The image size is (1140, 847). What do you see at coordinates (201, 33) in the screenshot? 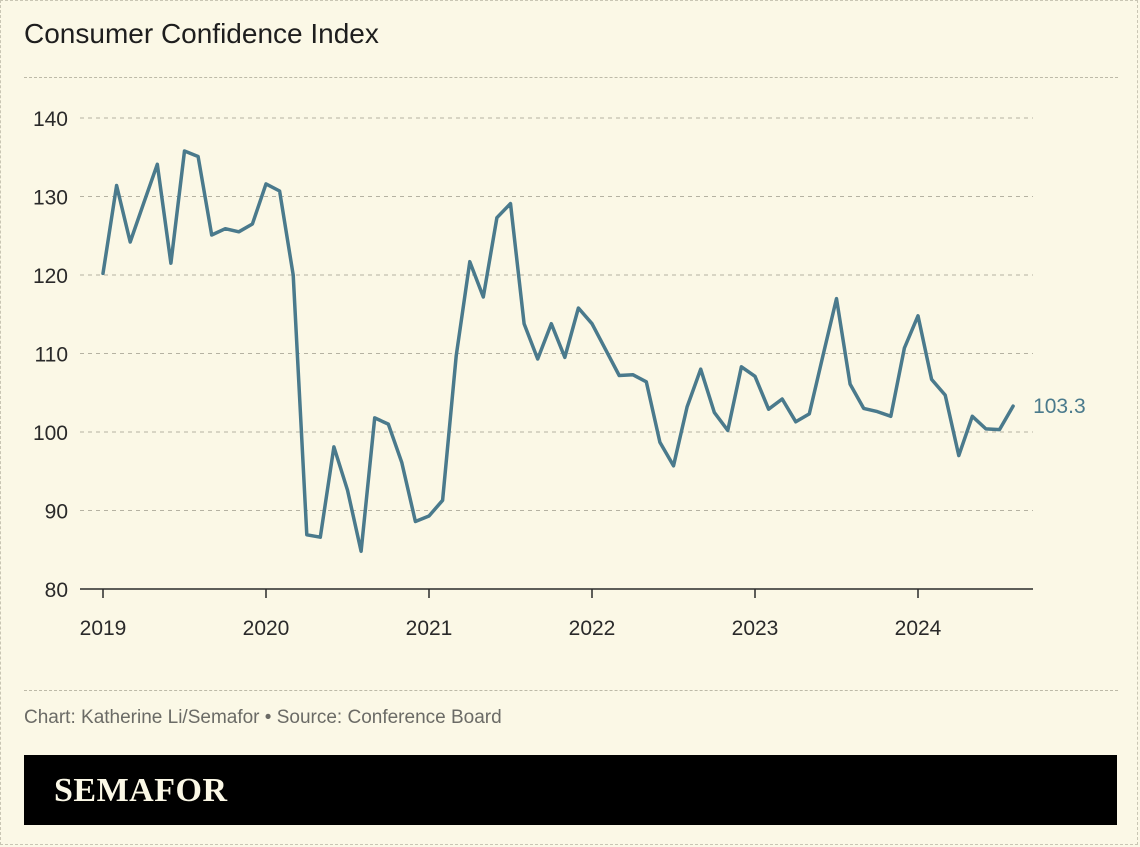
I see `chart-title: Consumer Confidence Index` at bounding box center [201, 33].